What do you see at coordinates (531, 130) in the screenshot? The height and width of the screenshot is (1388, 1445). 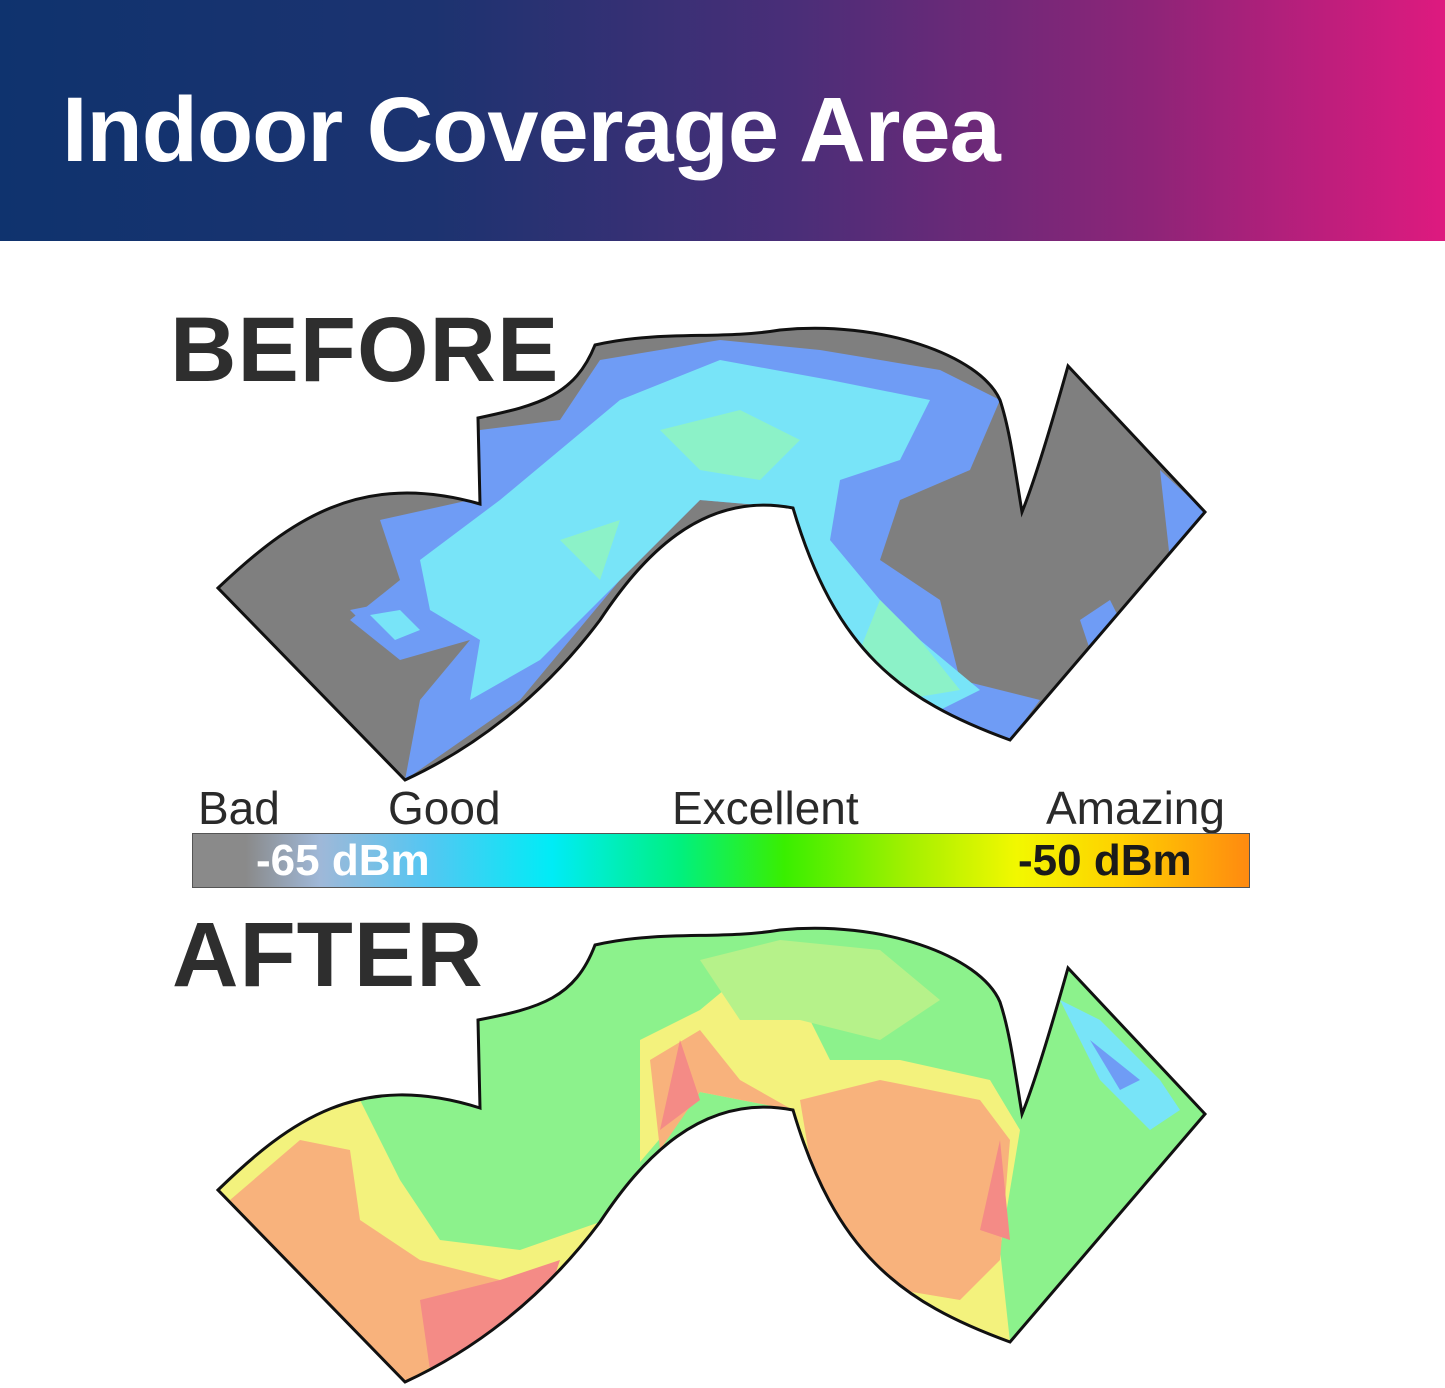 I see `page-title: Indoor Coverage Area` at bounding box center [531, 130].